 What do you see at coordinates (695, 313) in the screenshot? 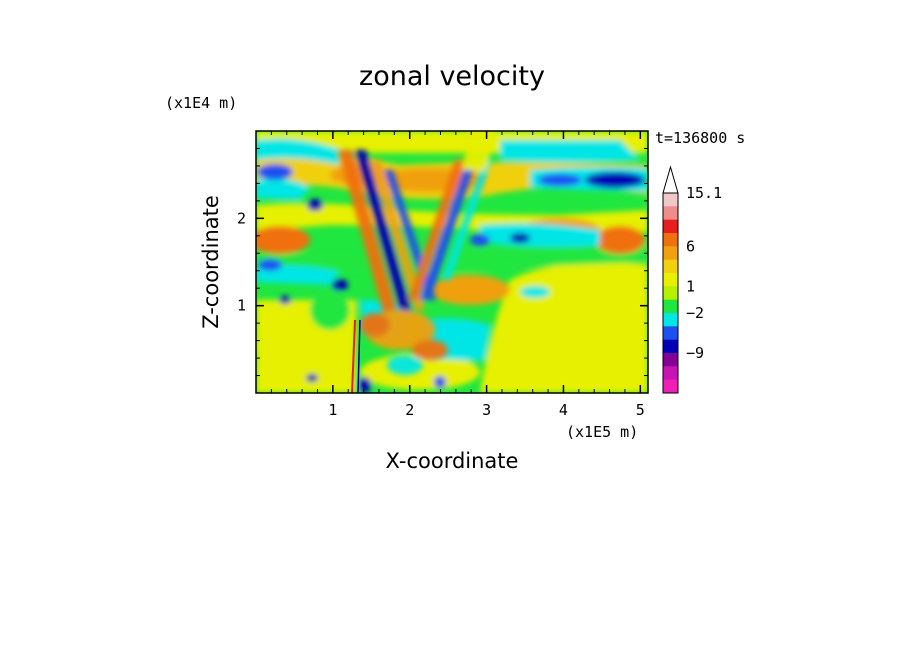
I see `colorbar-label: −2` at bounding box center [695, 313].